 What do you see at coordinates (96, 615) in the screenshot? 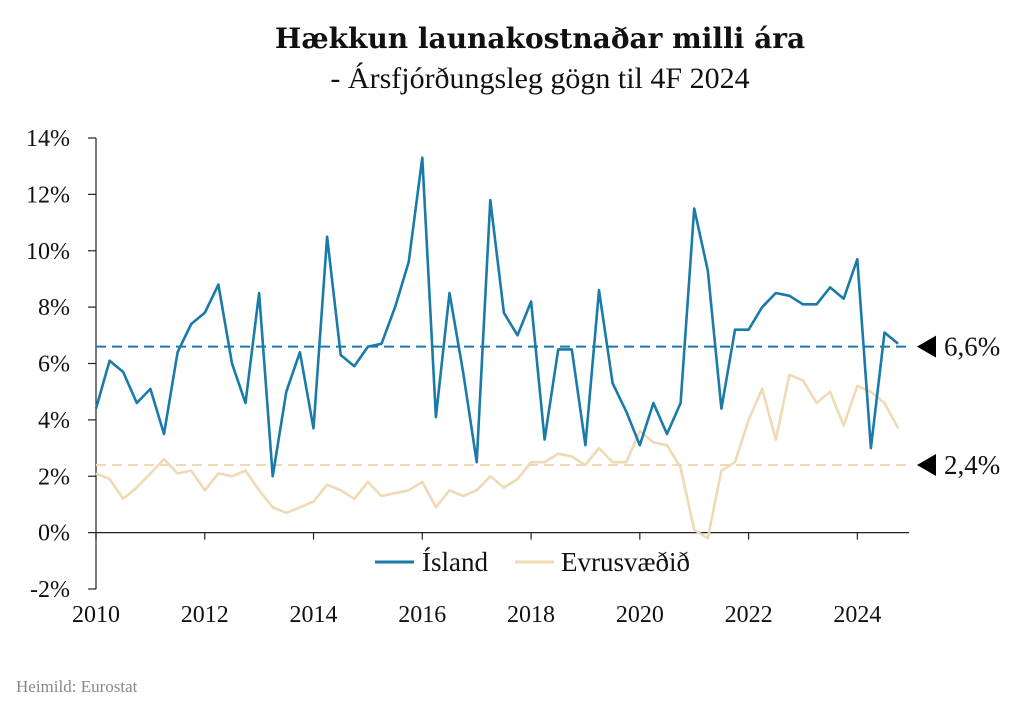
I see `x-tick-label: 2010` at bounding box center [96, 615].